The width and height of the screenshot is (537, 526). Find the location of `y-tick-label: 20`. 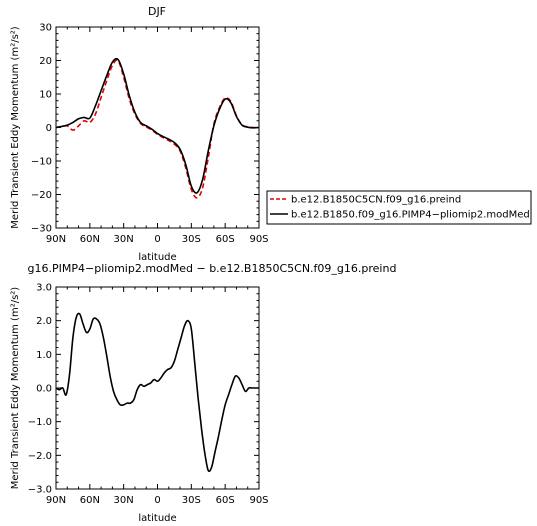

y-tick-label: 20 is located at coordinates (45, 61).